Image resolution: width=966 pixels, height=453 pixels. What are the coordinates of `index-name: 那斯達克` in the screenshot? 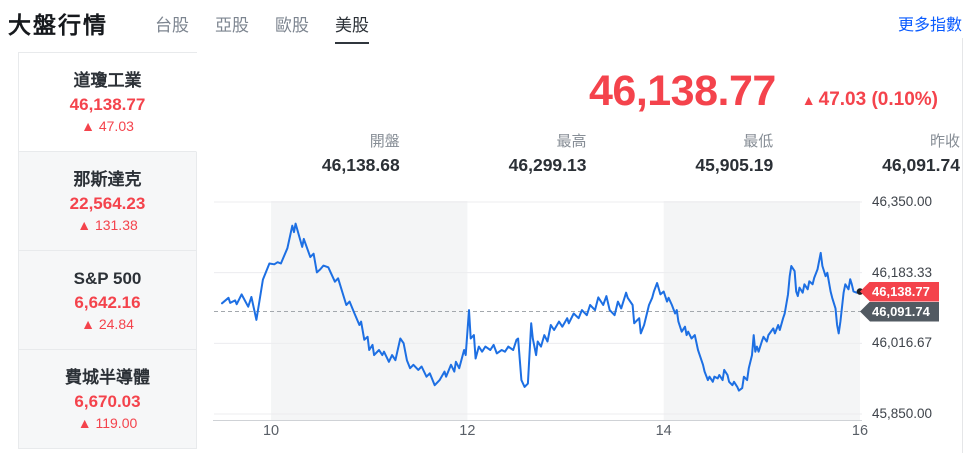 It's located at (107, 179).